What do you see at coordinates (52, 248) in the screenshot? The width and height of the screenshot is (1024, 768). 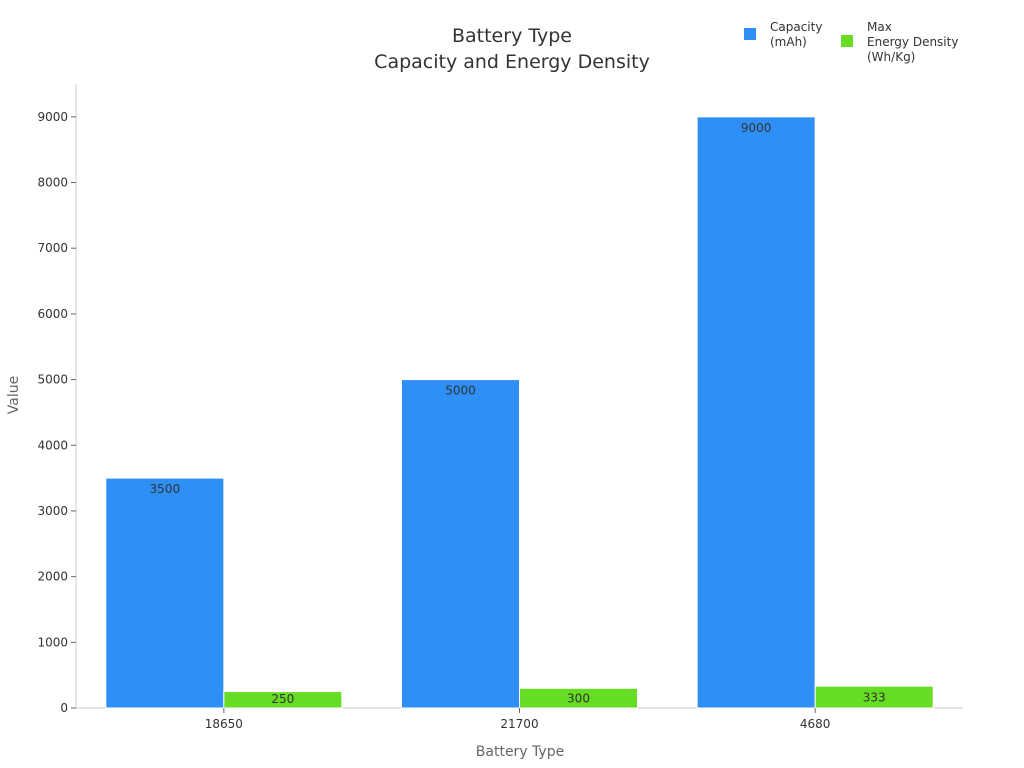 I see `y-tick-label: 7000` at bounding box center [52, 248].